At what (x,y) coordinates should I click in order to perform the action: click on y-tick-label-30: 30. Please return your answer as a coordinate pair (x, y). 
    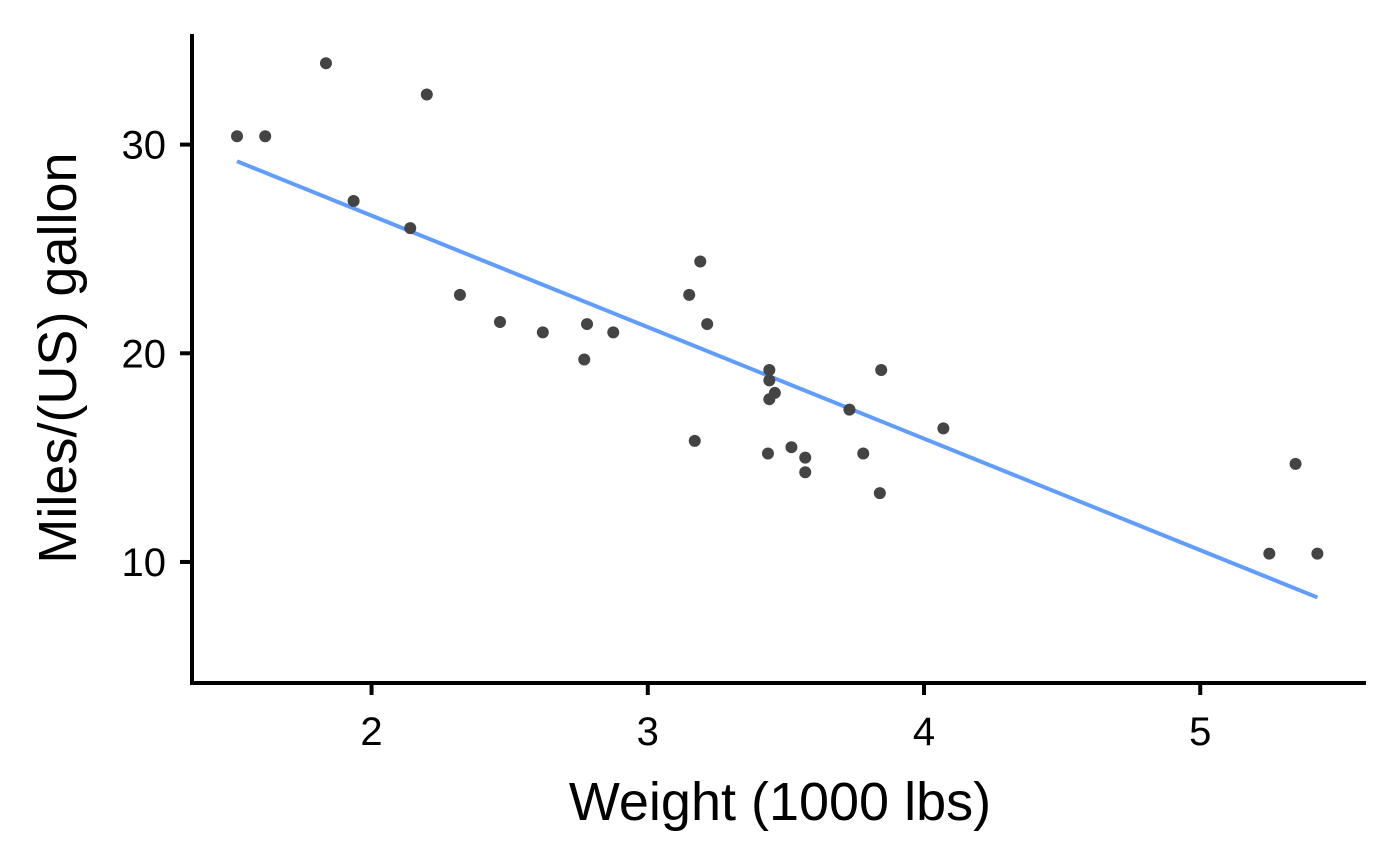
    Looking at the image, I should click on (144, 146).